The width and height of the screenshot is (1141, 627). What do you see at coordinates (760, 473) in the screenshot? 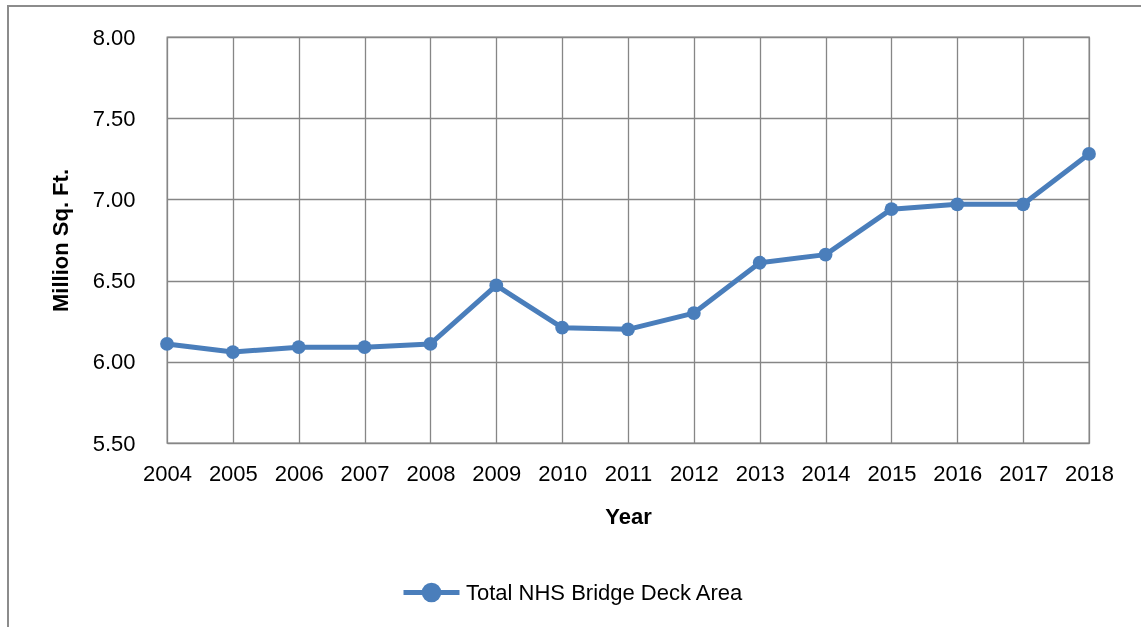
I see `x-tick-label: 2013` at bounding box center [760, 473].